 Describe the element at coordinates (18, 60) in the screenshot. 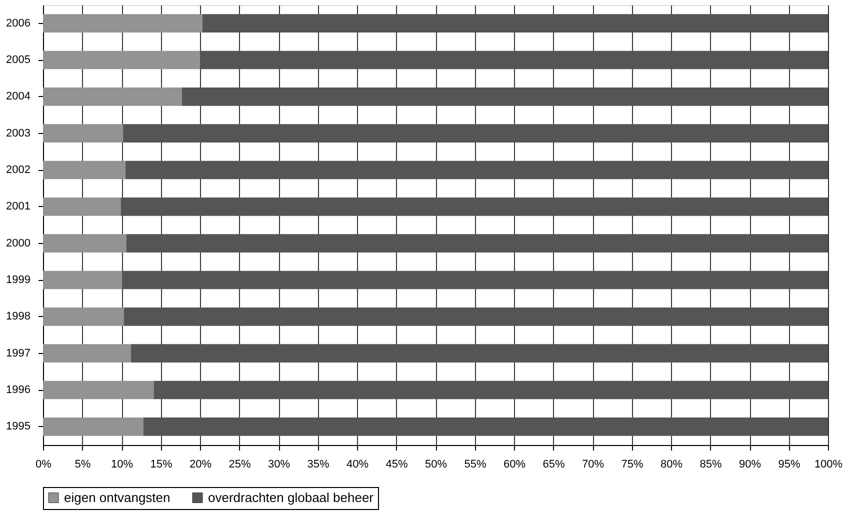

I see `y-tick-label: 2005` at that location.